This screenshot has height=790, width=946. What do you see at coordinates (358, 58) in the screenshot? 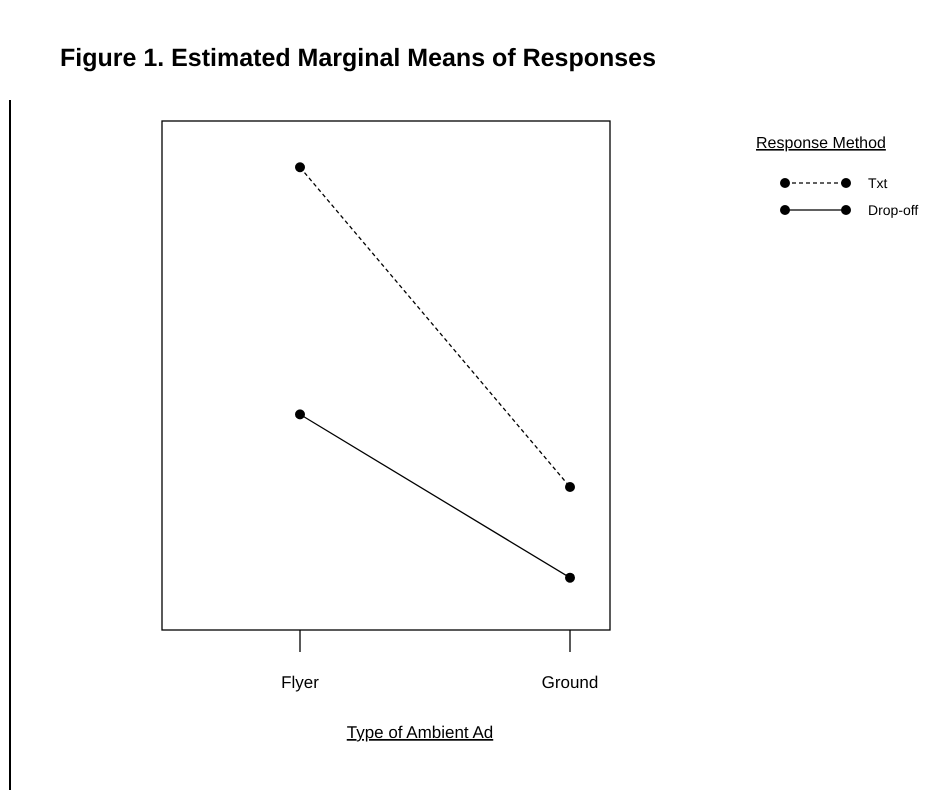
I see `chart-title: Figure 1. Estimated Marginal Means of Responses` at bounding box center [358, 58].